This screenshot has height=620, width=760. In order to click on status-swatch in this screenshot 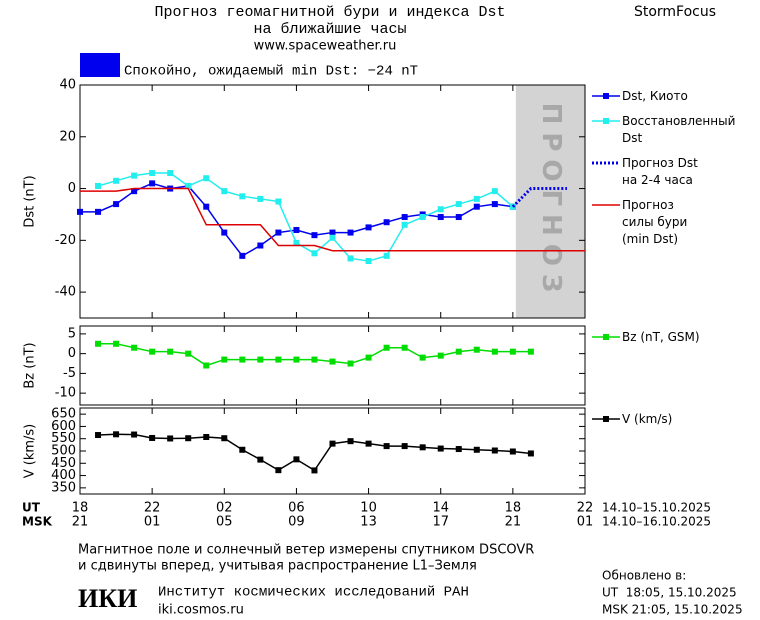, I will do `click(100, 65)`.